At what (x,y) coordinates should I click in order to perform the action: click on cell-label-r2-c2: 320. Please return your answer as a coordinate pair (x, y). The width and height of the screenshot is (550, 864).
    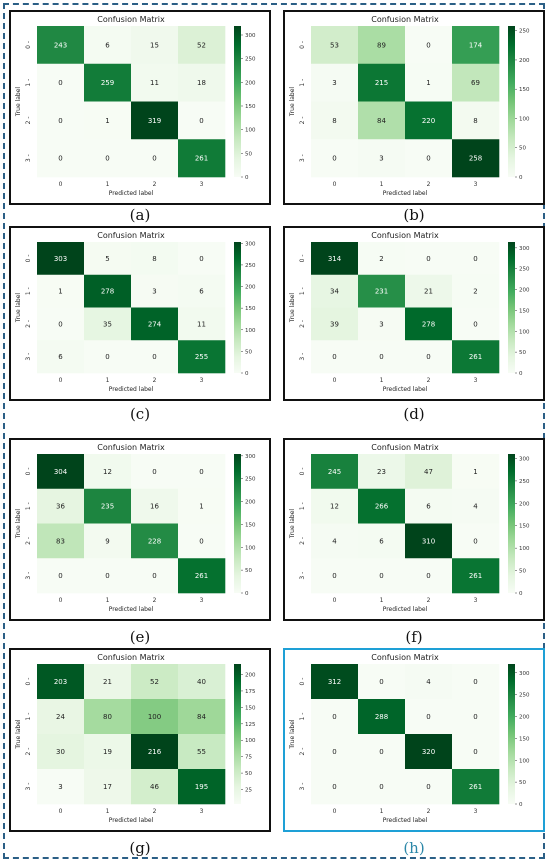
    Looking at the image, I should click on (428, 752).